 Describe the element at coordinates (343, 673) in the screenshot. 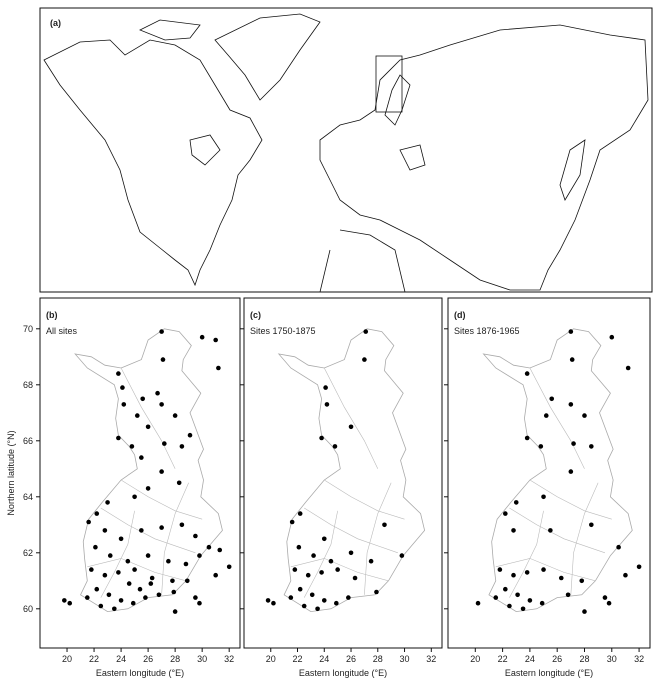

I see `x-axis-label: Eastern longitude (°E)` at that location.